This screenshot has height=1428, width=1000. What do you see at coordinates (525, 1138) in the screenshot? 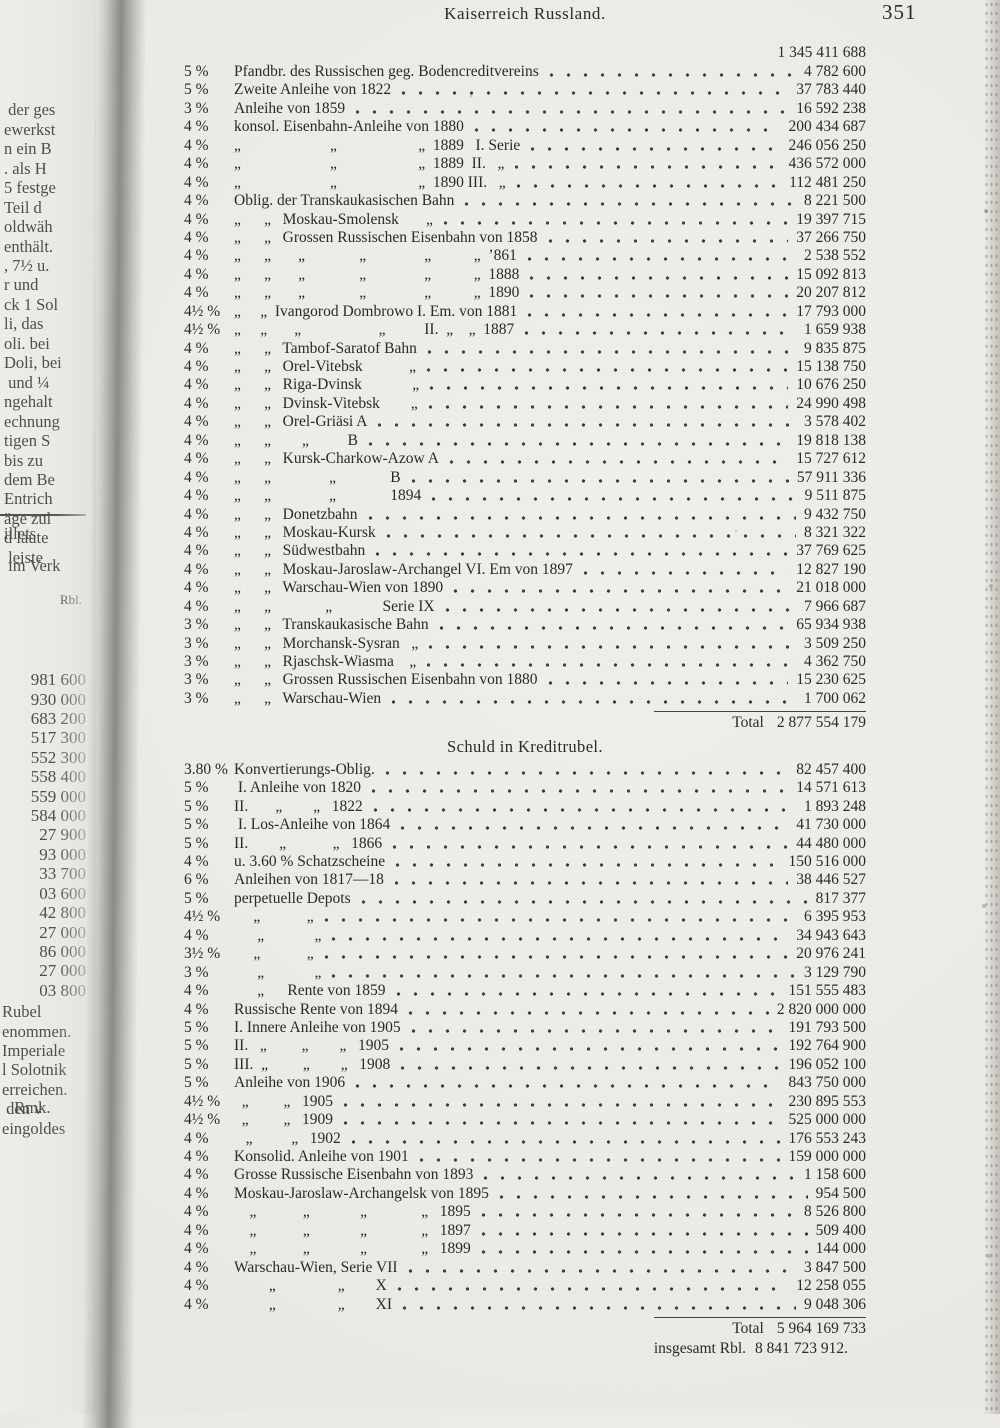
I see `ledger-row: 4 % „ „ 1902 176 553 243` at bounding box center [525, 1138].